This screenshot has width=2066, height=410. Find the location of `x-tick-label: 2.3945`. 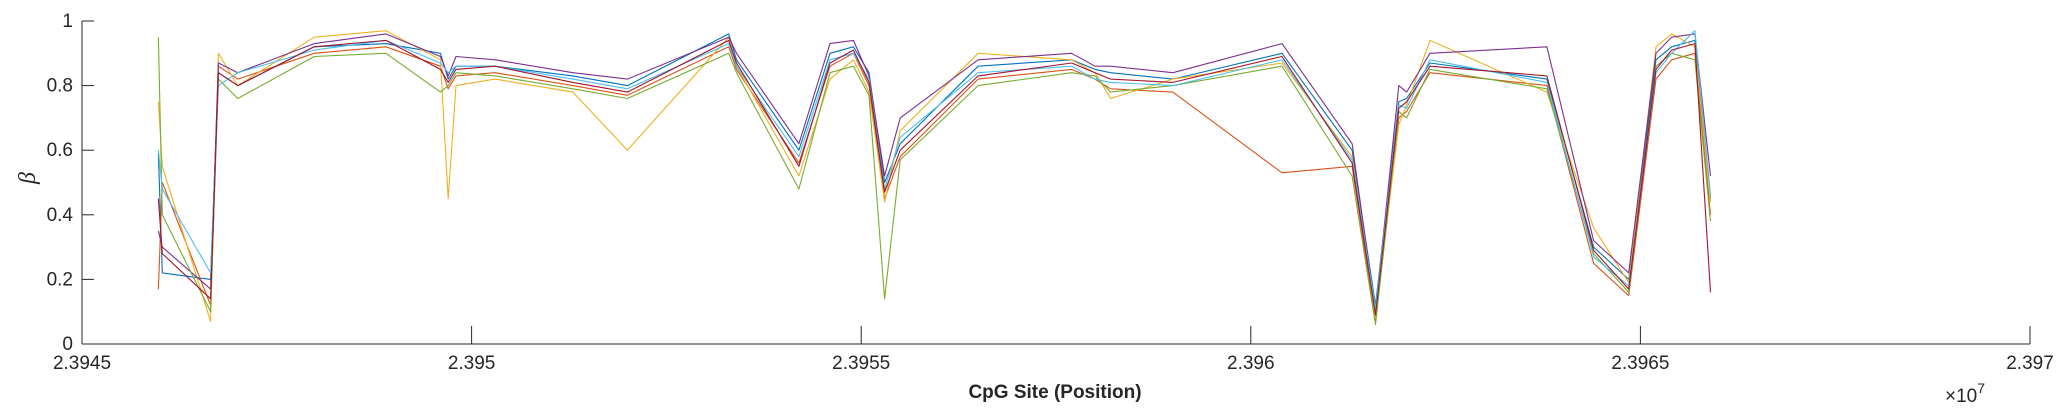

x-tick-label: 2.3945 is located at coordinates (82, 363).